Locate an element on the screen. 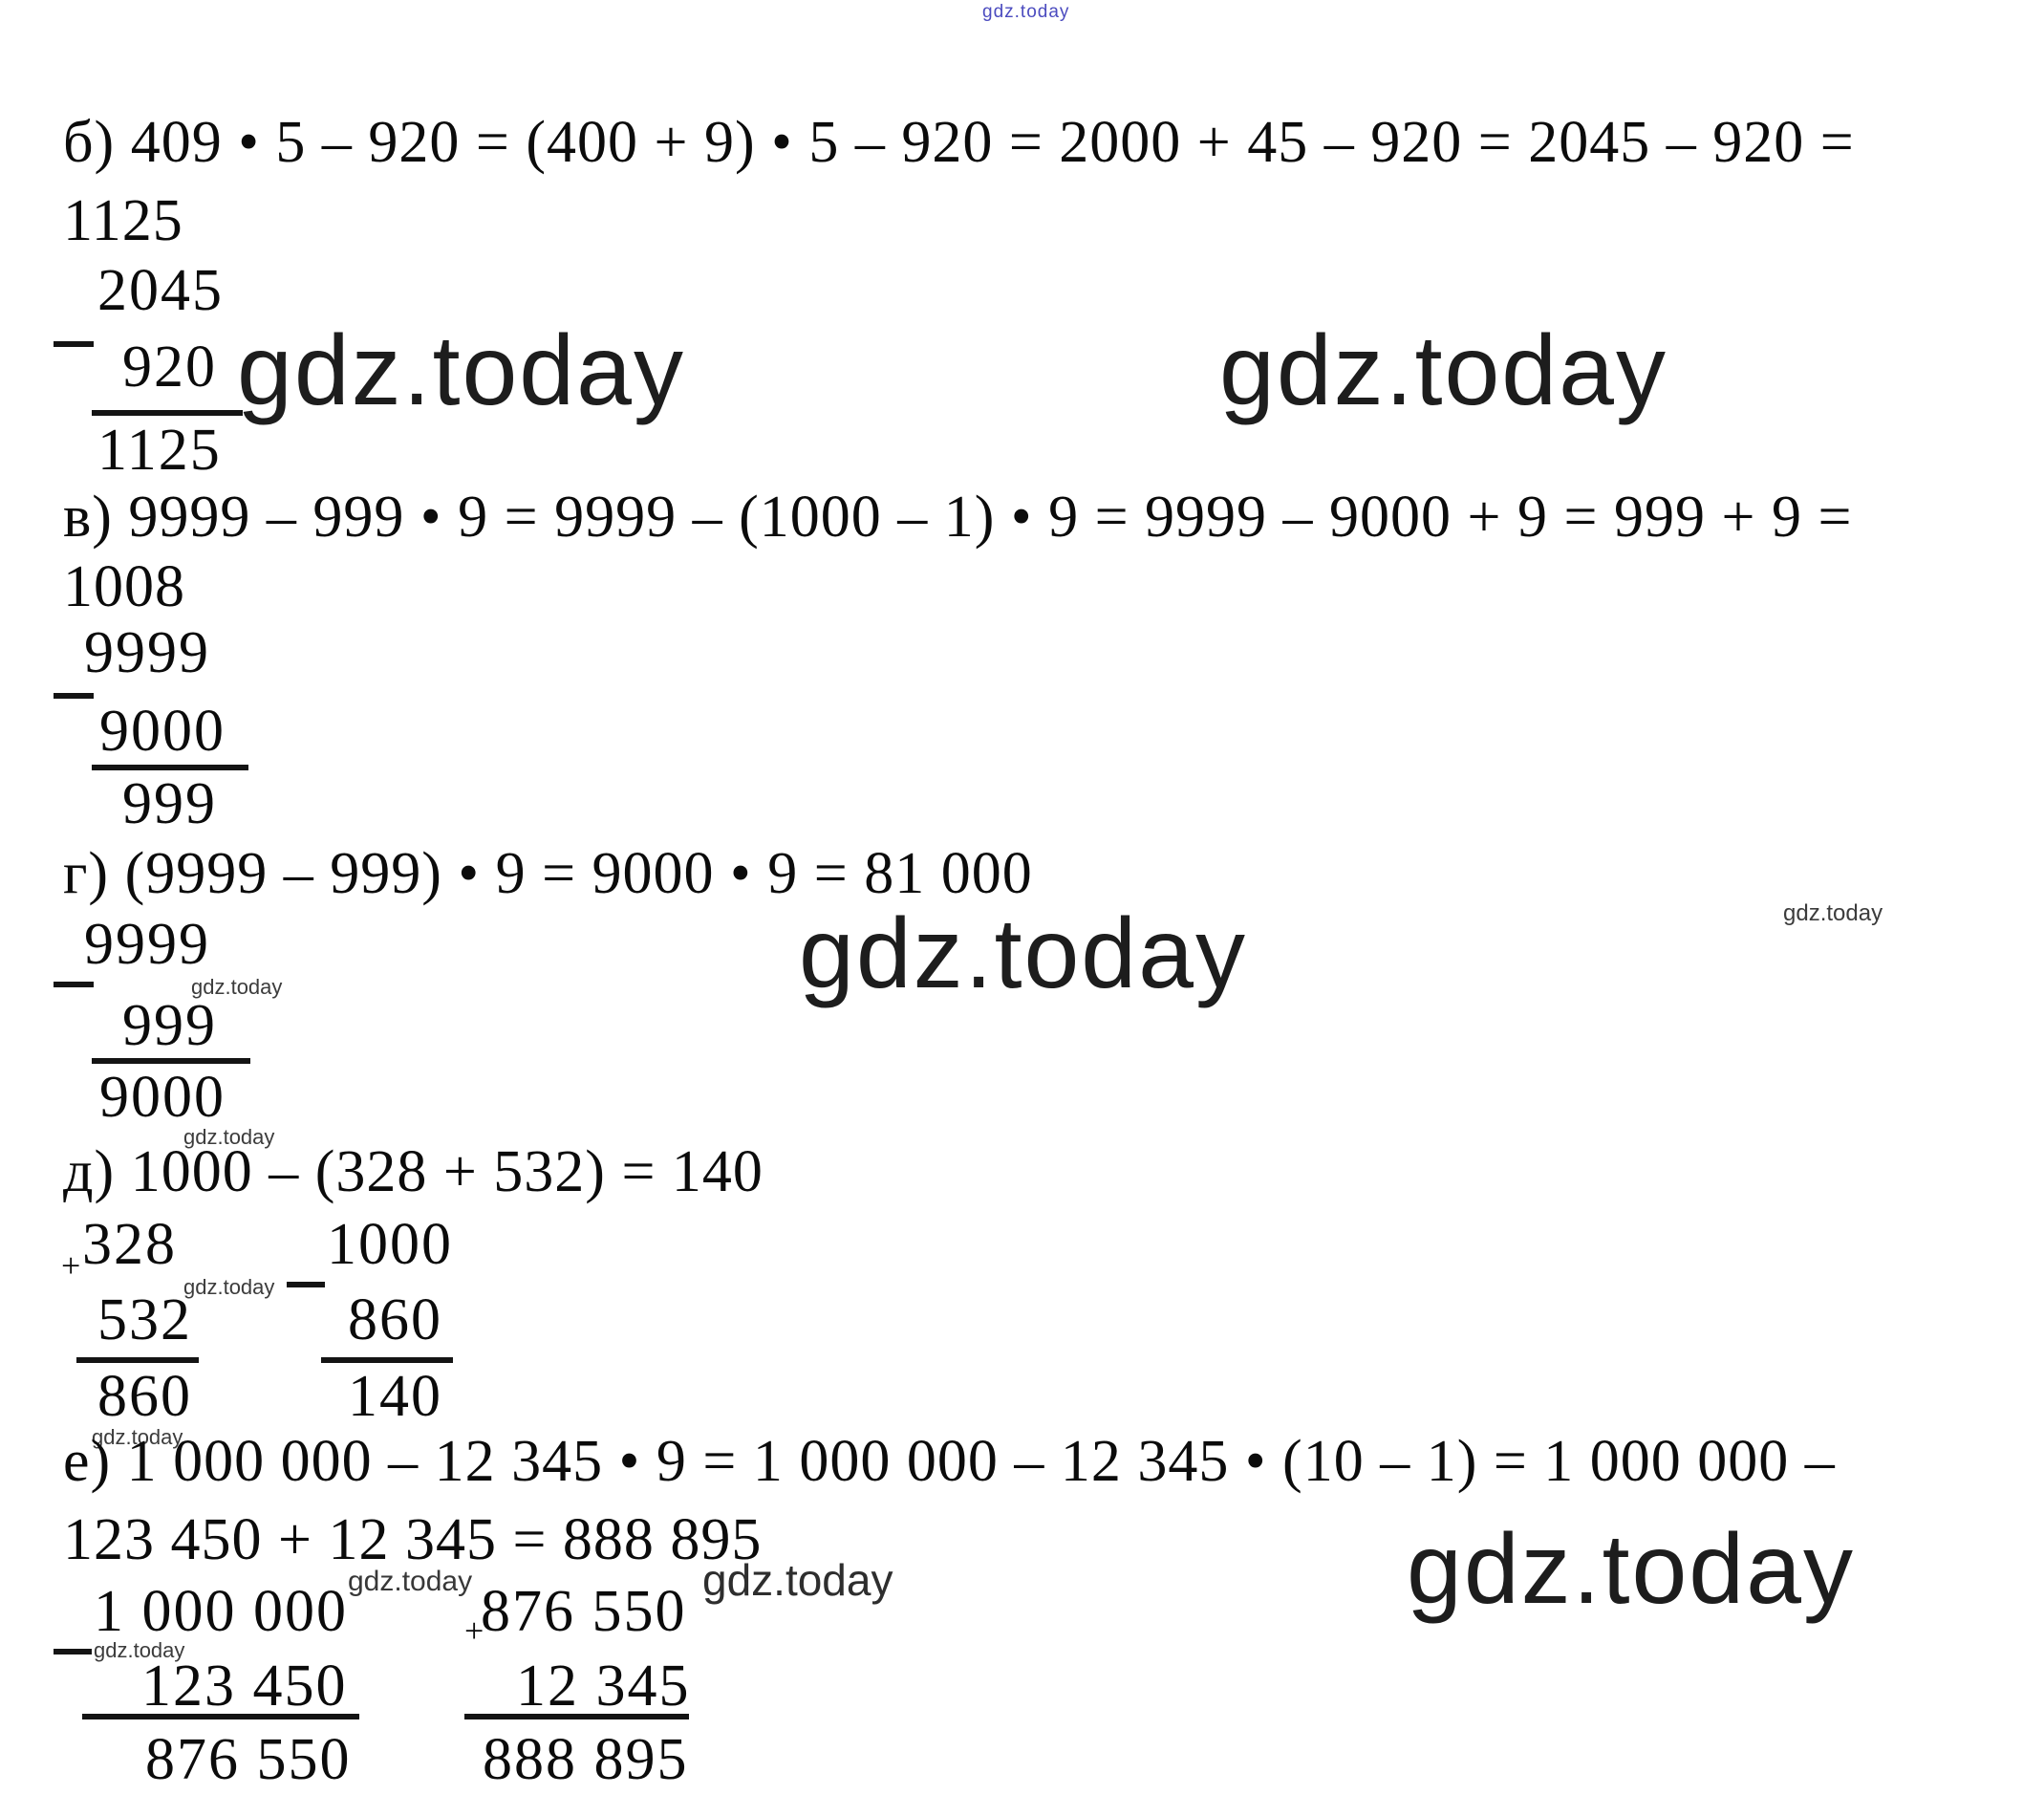 The height and width of the screenshot is (1795, 2044). answer-v: 1008 is located at coordinates (124, 586).